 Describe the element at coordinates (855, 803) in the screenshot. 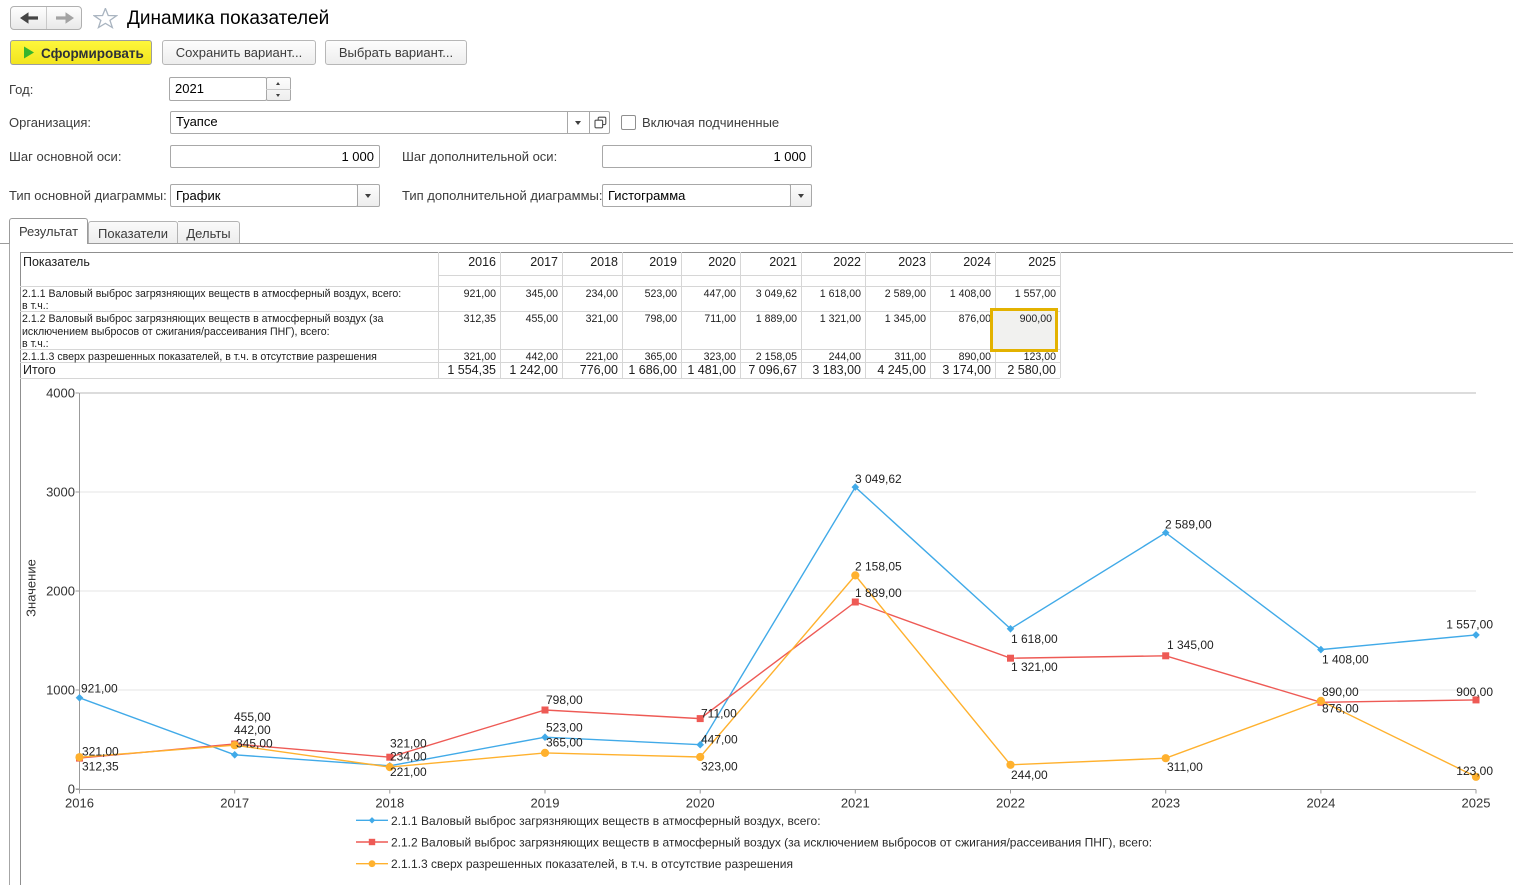

I see `svg-text: 2021` at that location.